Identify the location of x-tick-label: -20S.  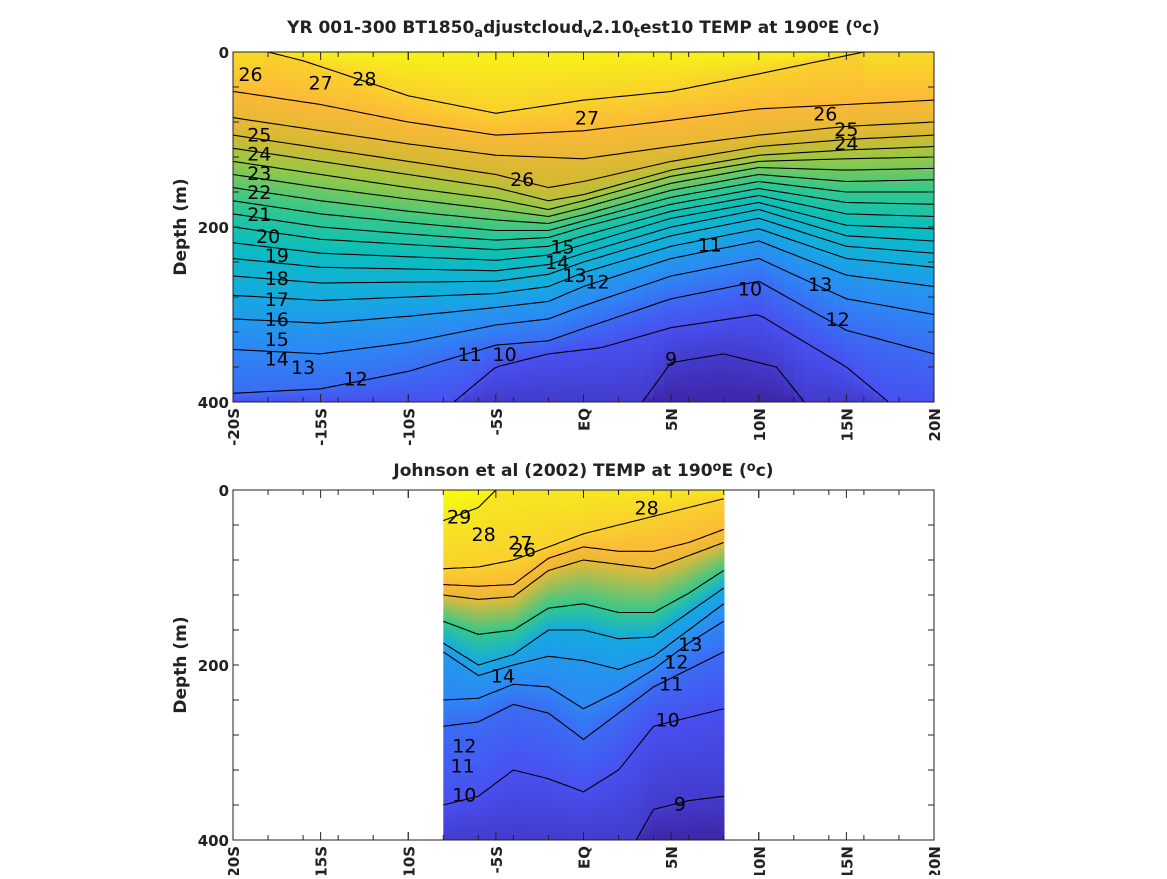
(234, 860).